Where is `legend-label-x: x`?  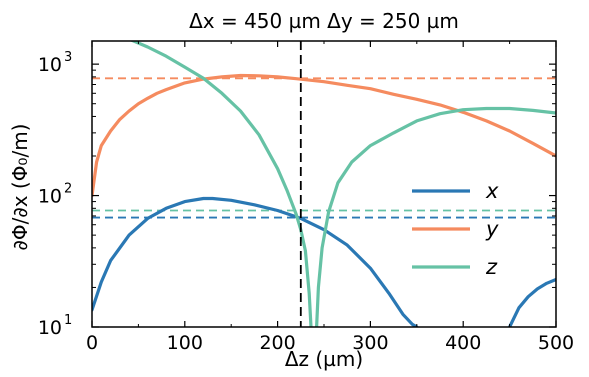
legend-label-x: x is located at coordinates (492, 191).